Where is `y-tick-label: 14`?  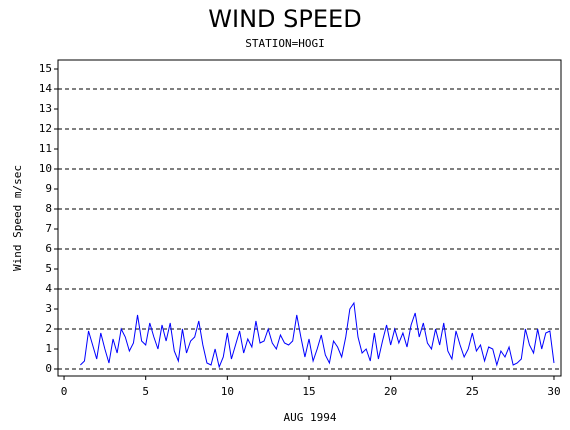
y-tick-label: 14 is located at coordinates (46, 88).